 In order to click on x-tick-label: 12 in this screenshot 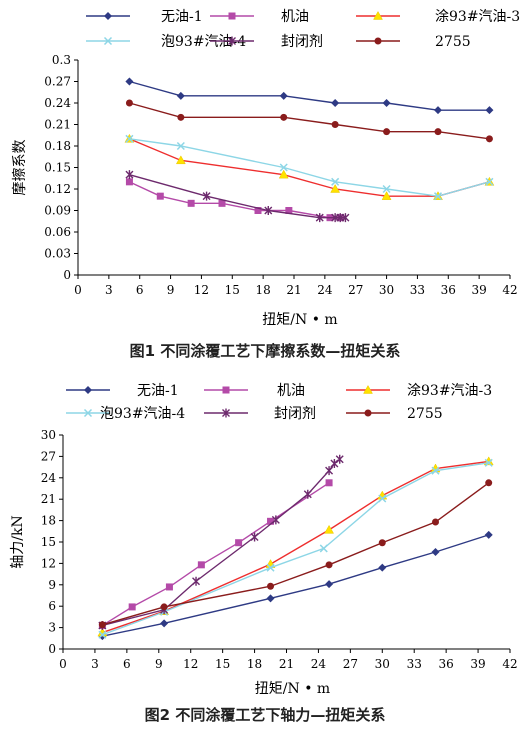, I will do `click(190, 664)`.